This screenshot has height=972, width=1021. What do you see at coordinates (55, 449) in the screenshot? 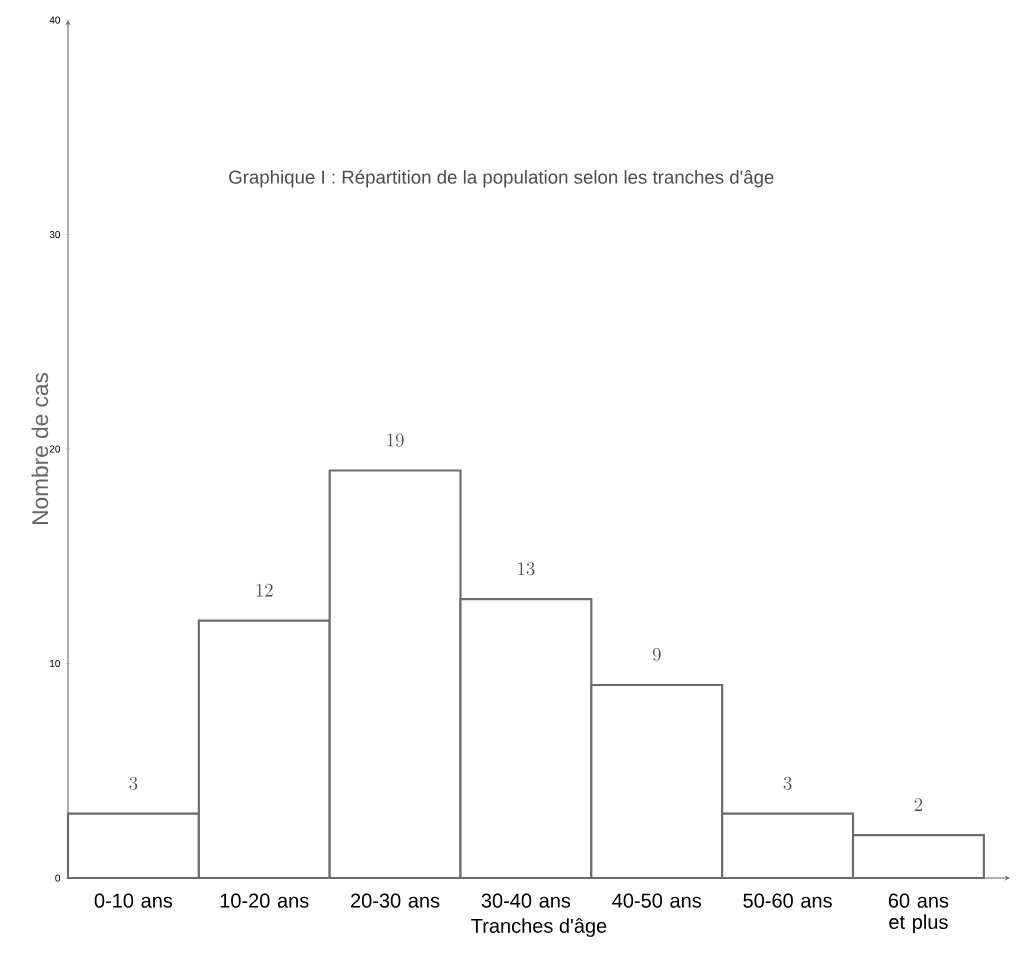
I see `y-tick-label: 20` at bounding box center [55, 449].